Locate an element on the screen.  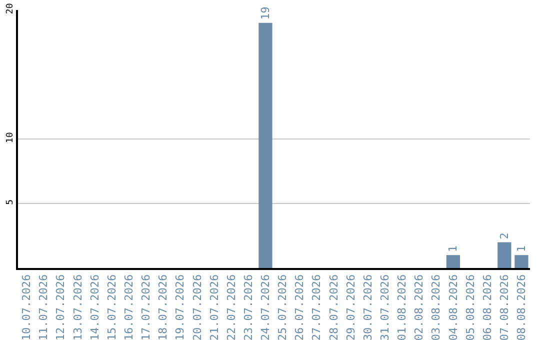
x-tick-label: 07.08.2026 is located at coordinates (504, 307).